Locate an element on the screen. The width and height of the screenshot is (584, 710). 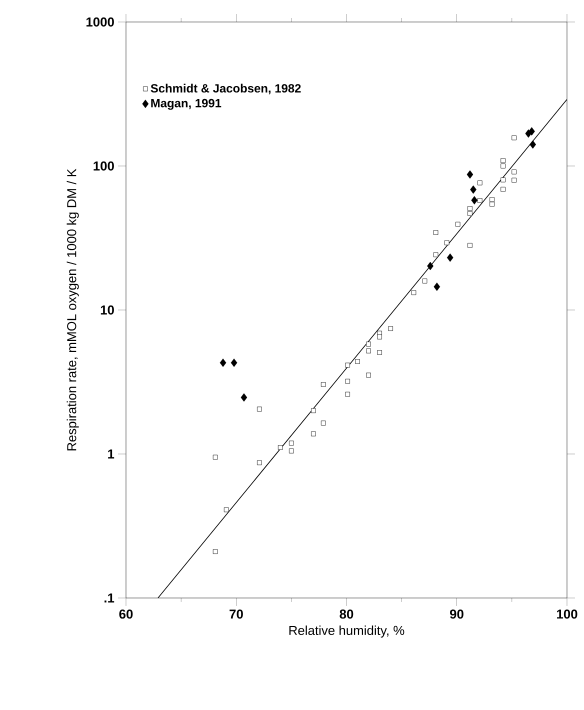
y-tick-label: 100 is located at coordinates (104, 166).